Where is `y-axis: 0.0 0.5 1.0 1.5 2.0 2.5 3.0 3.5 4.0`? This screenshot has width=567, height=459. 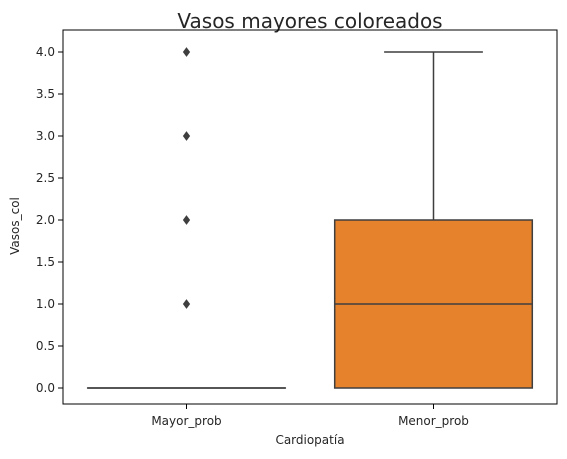 y-axis: 0.0 0.5 1.0 1.5 2.0 2.5 3.0 3.5 4.0 is located at coordinates (49, 220).